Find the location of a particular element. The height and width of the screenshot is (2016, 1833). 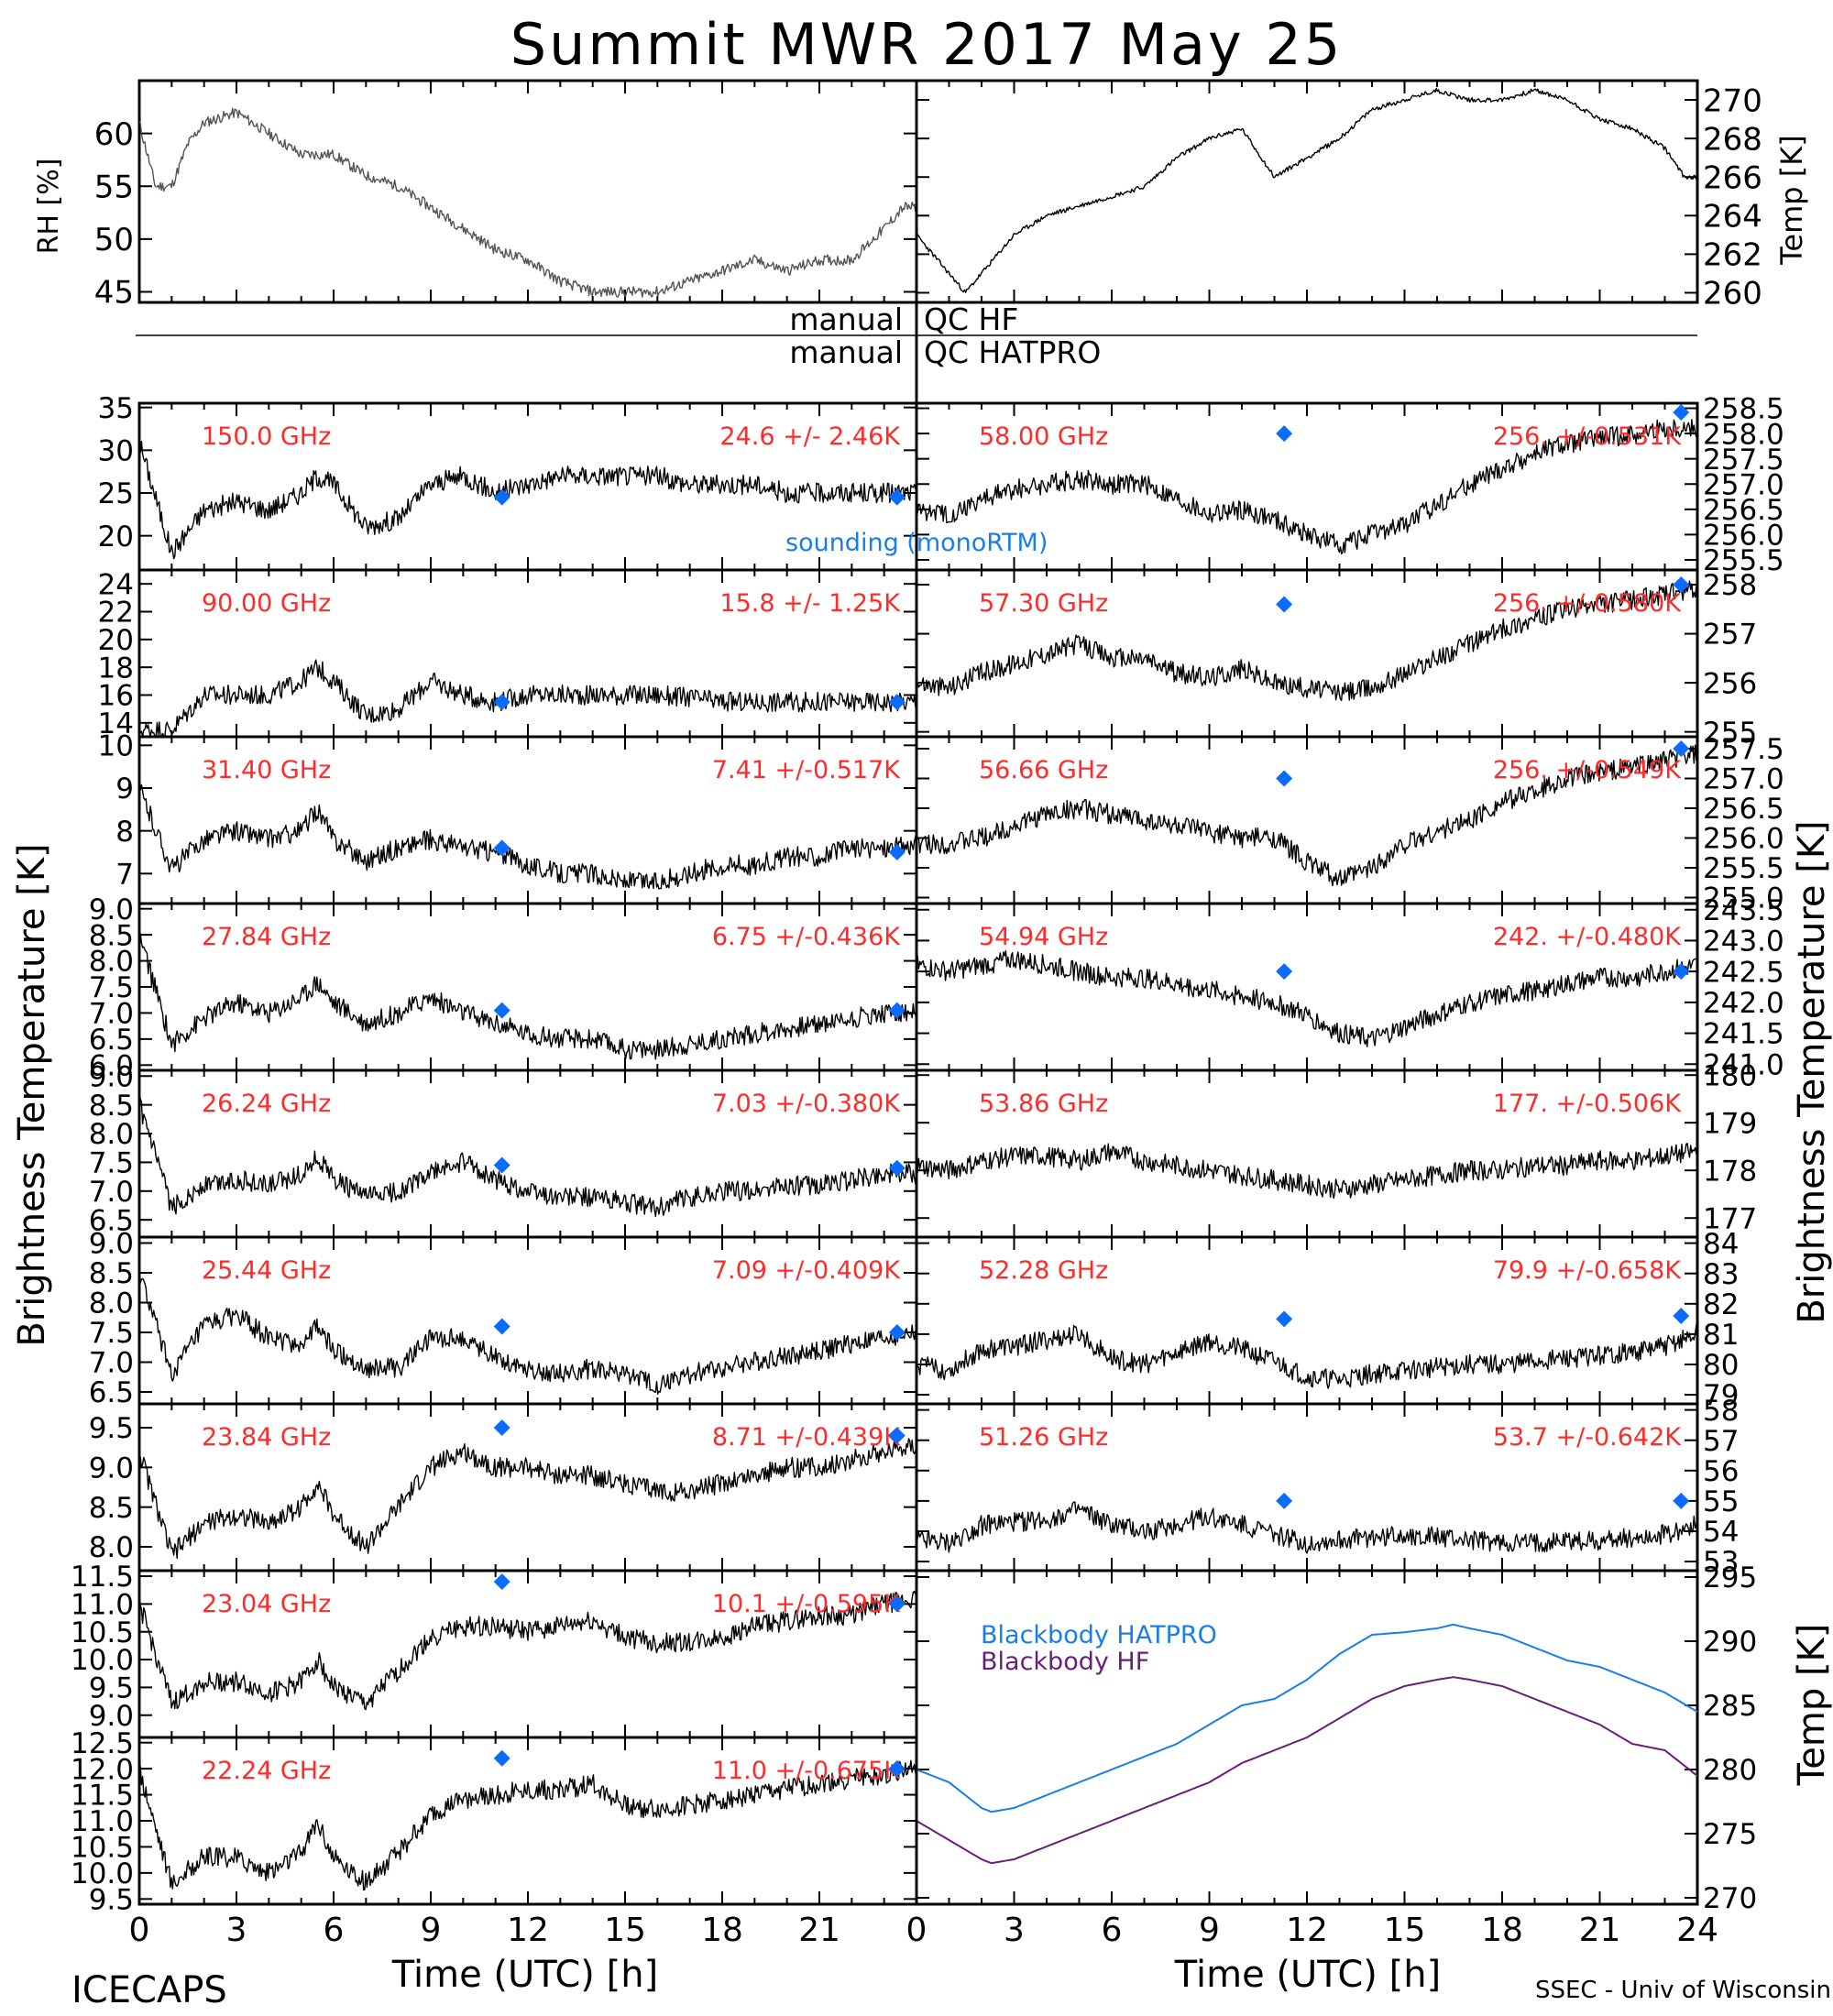

x-tick-label: 24 is located at coordinates (1697, 1930).